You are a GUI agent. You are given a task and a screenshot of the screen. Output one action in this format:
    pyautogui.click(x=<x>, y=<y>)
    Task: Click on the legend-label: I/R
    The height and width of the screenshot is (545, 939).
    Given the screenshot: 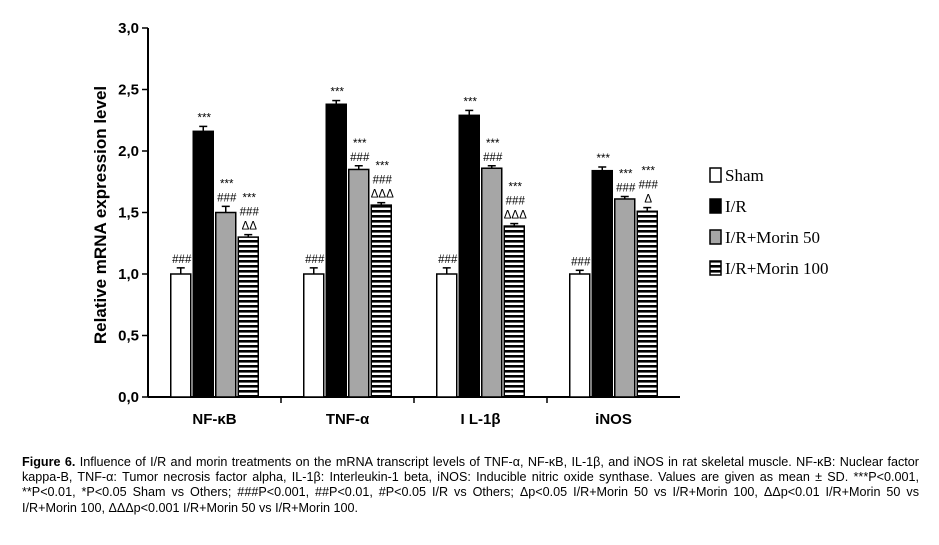 What is the action you would take?
    pyautogui.click(x=736, y=206)
    